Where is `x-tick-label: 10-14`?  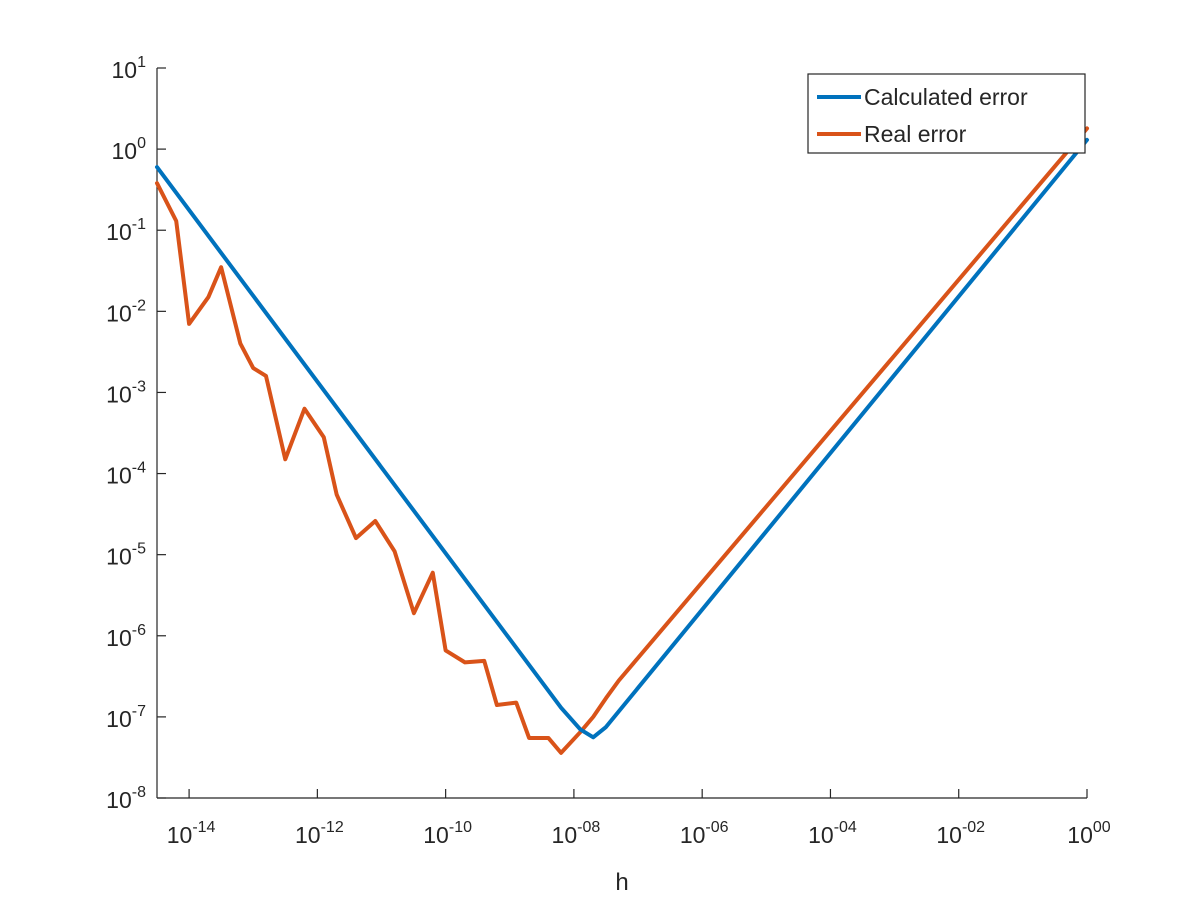
x-tick-label: 10-14 is located at coordinates (191, 833).